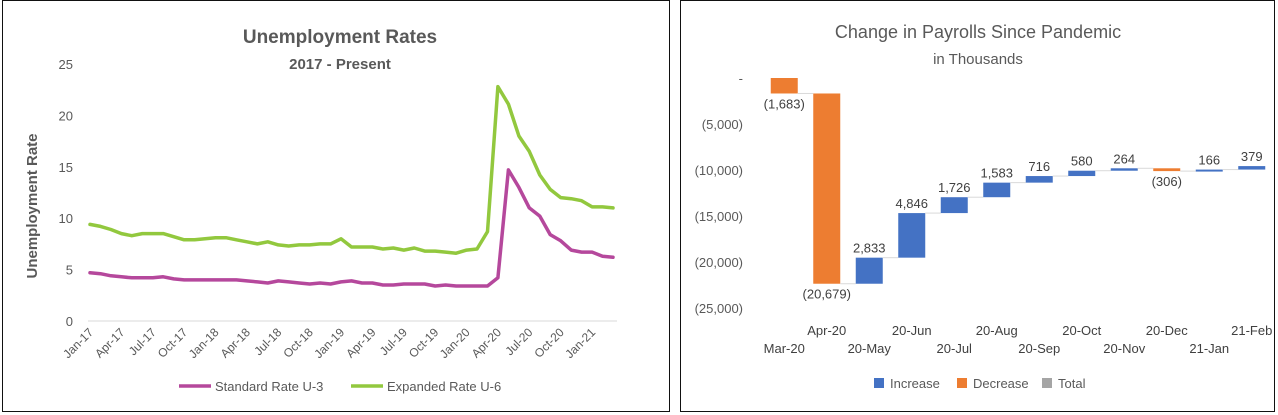 Image resolution: width=1278 pixels, height=415 pixels. Describe the element at coordinates (826, 330) in the screenshot. I see `x-category-label: Apr-20` at that location.